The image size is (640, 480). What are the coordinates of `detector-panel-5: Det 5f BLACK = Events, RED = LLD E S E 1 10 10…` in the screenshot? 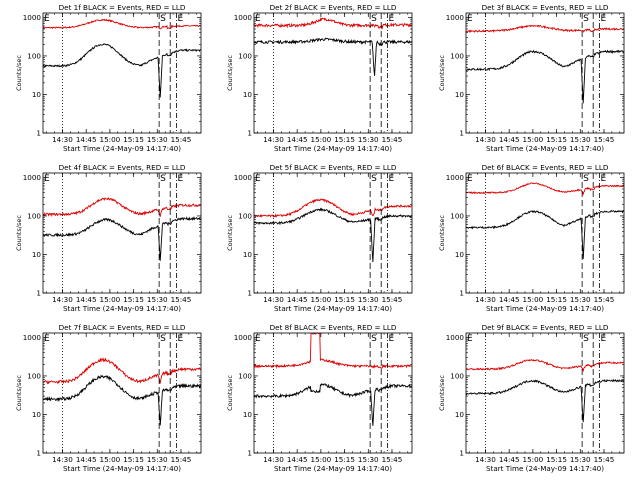 It's located at (319, 238).